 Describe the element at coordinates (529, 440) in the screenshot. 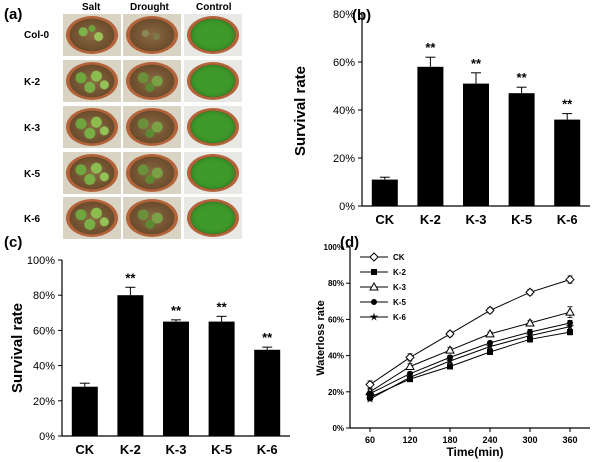

I see `x-tick-label: 300` at that location.